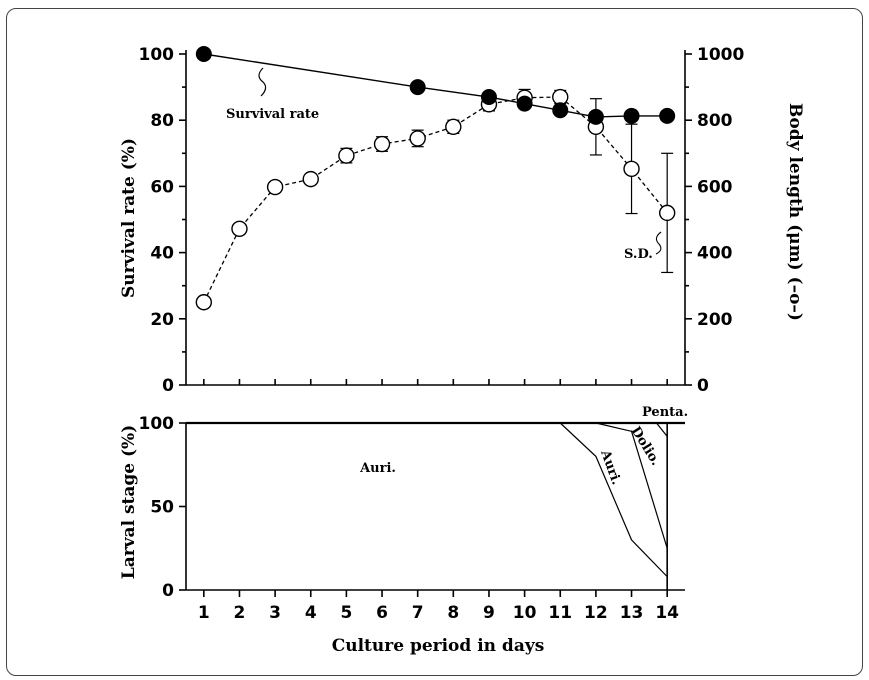 This screenshot has width=869, height=680. I want to click on x-tick-label: 13, so click(632, 613).